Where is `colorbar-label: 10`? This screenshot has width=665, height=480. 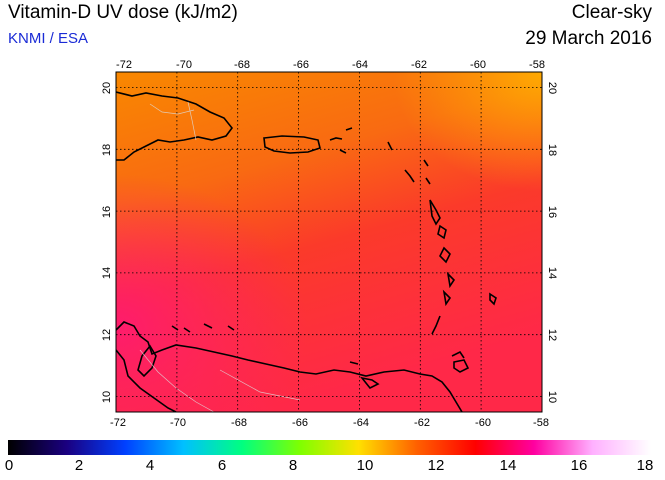 colorbar-label: 10 is located at coordinates (365, 465).